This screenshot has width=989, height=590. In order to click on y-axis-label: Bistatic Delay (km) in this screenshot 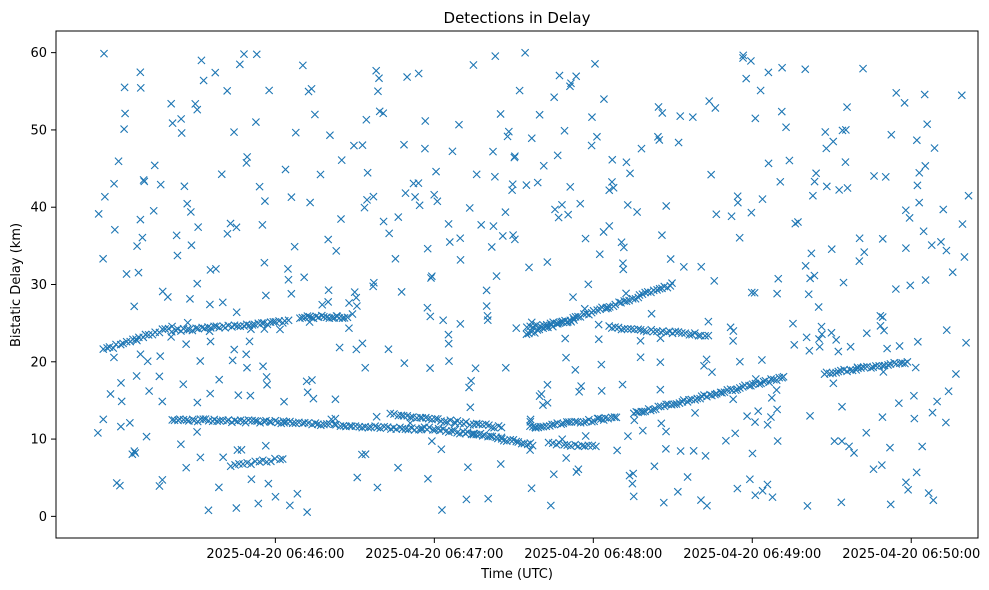, I will do `click(16, 285)`.